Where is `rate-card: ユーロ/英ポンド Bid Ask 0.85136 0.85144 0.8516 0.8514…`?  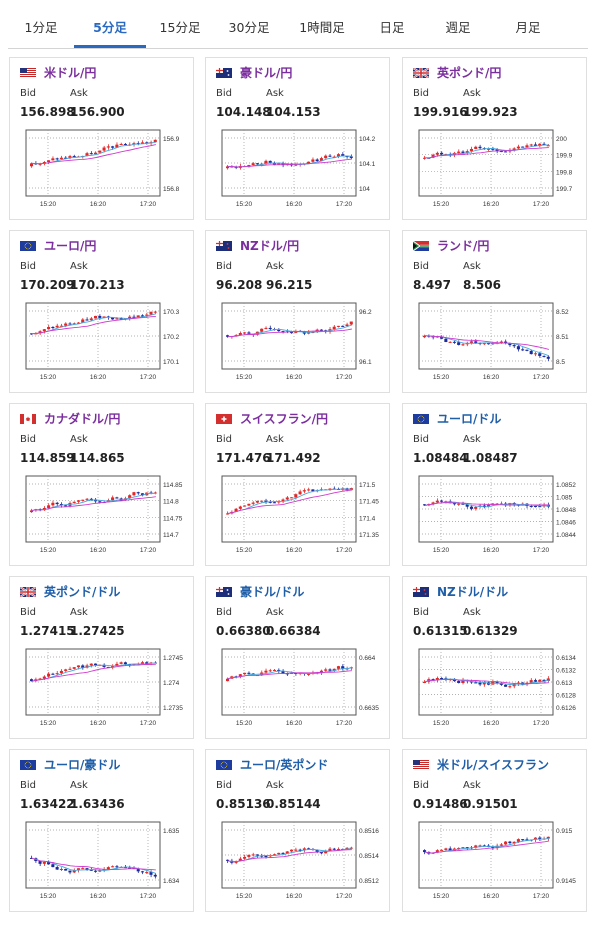
rate-card: ユーロ/英ポンド Bid Ask 0.85136 0.85144 0.8516 0.8514… is located at coordinates (297, 830).